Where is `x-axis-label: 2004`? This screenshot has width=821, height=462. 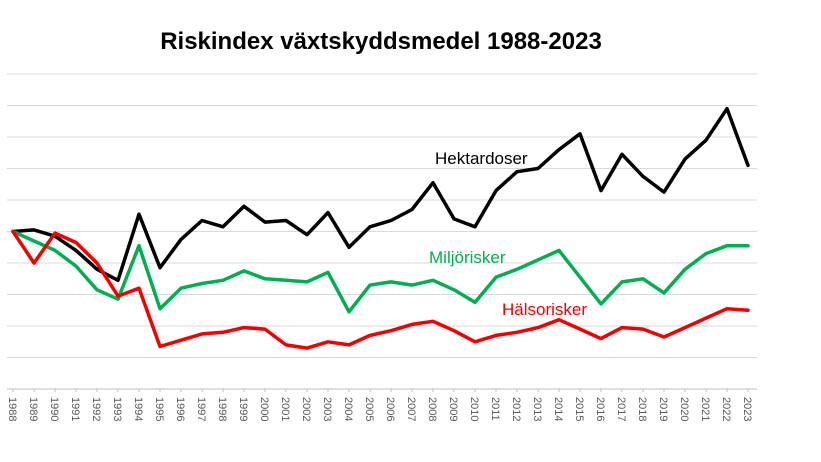 x-axis-label: 2004 is located at coordinates (348, 409).